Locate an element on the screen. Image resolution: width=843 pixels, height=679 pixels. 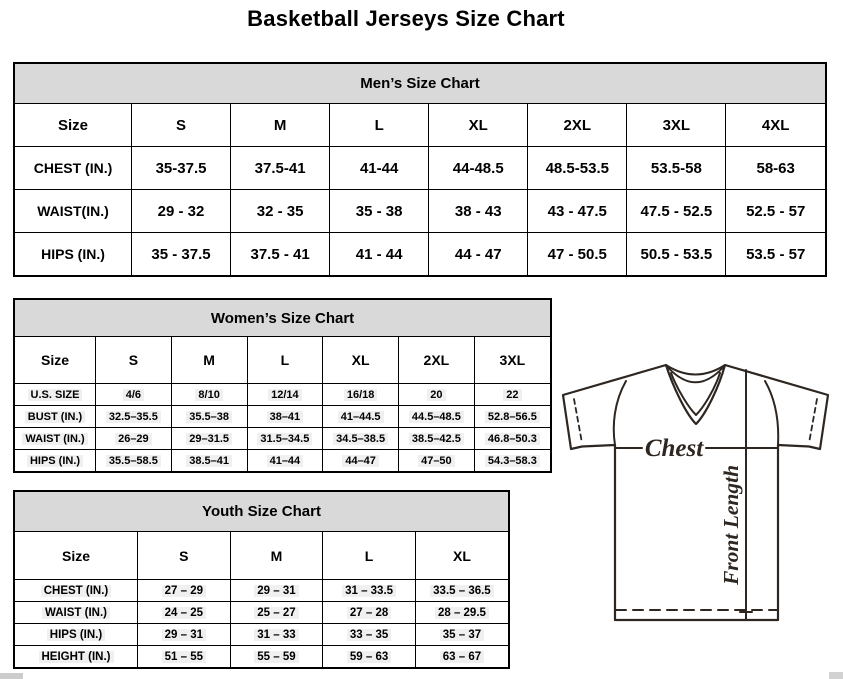
value-text: 29 – 31 is located at coordinates (276, 590).